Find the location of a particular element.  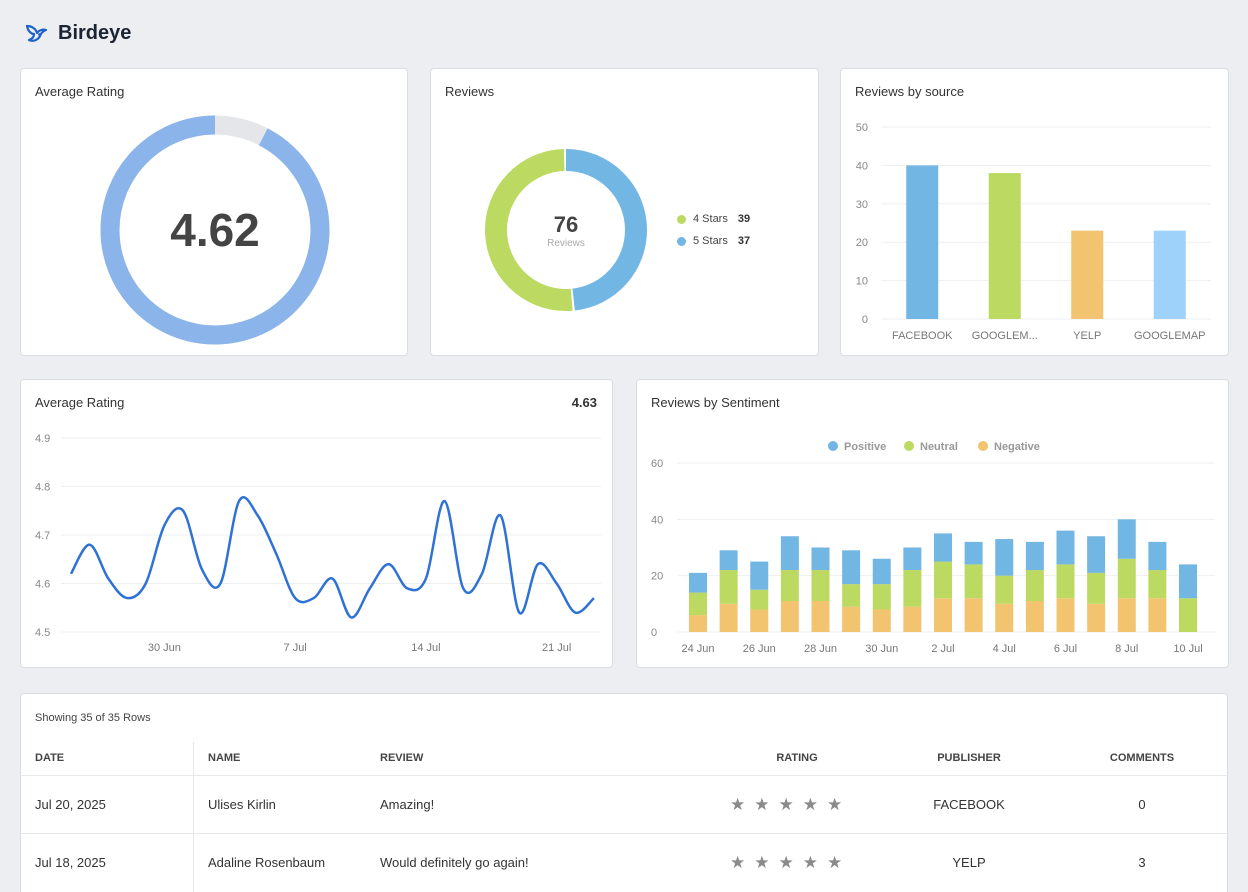

y-tick-label: 4.7 is located at coordinates (42, 536).